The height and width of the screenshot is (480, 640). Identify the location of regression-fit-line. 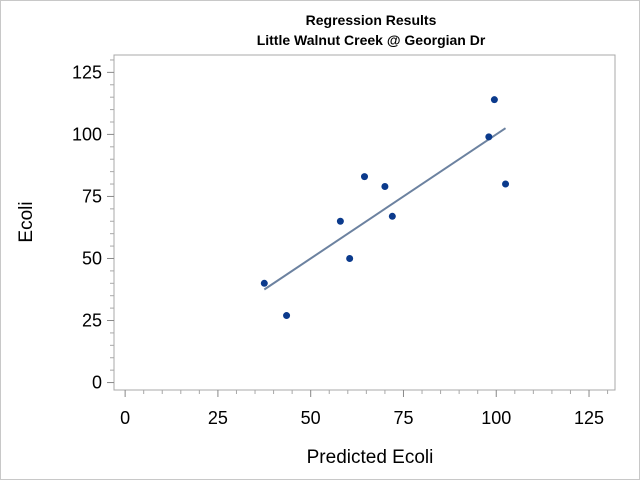
(385, 209).